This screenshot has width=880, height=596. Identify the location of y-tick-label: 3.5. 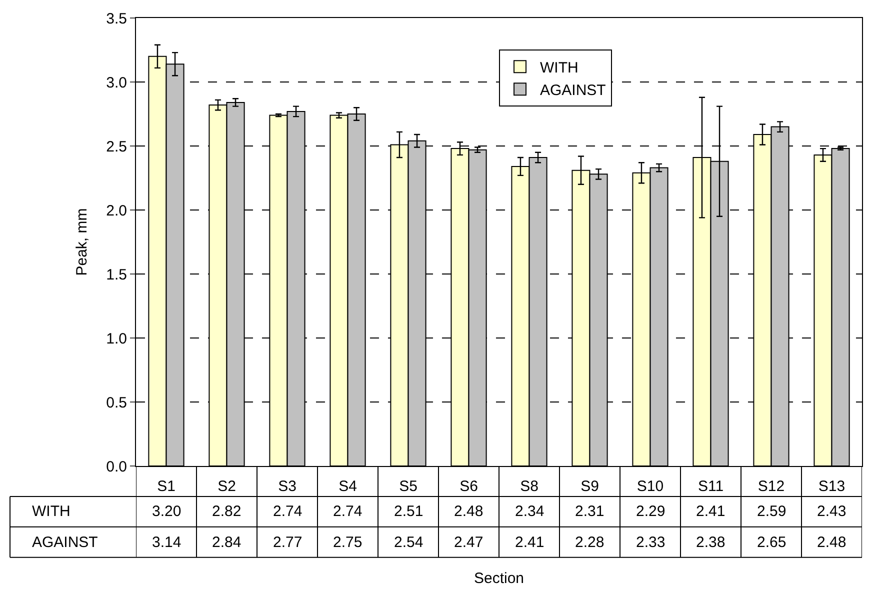
(116, 19).